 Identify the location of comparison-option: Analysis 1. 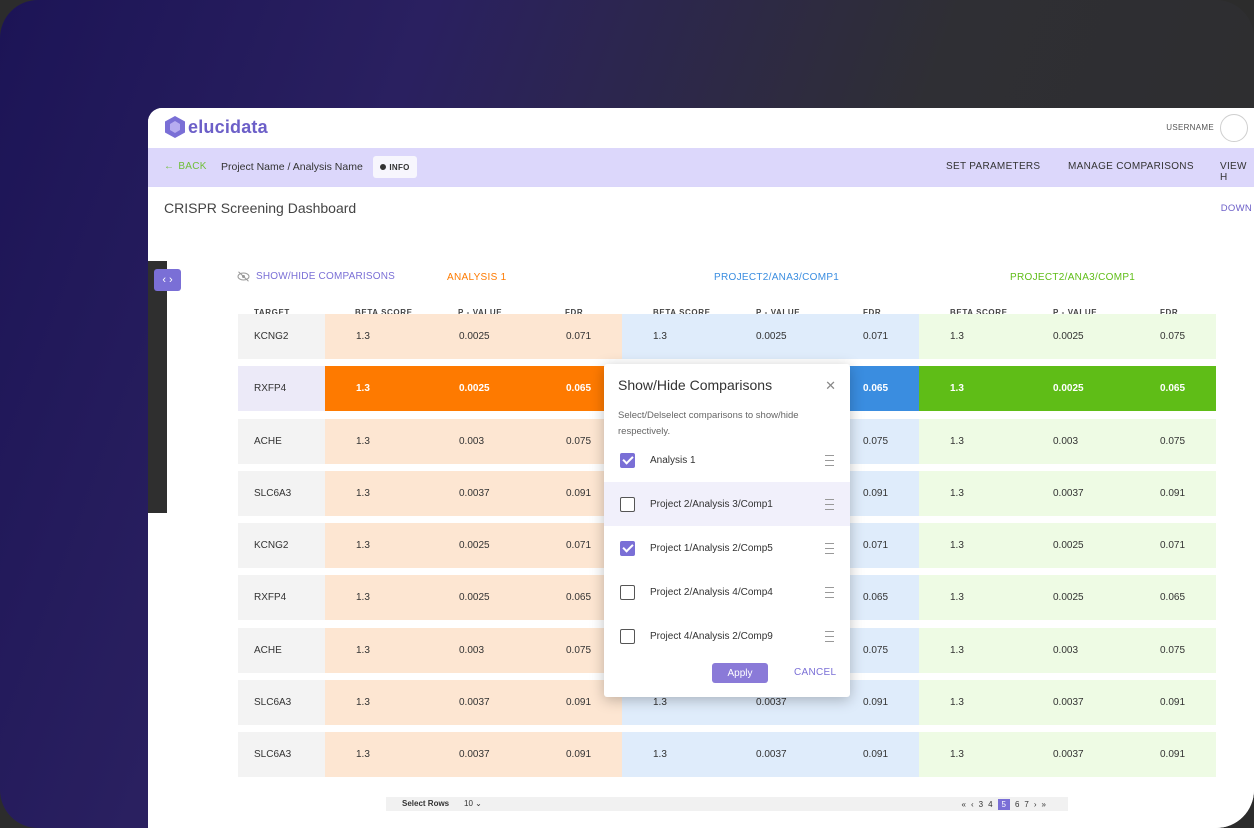
(727, 460).